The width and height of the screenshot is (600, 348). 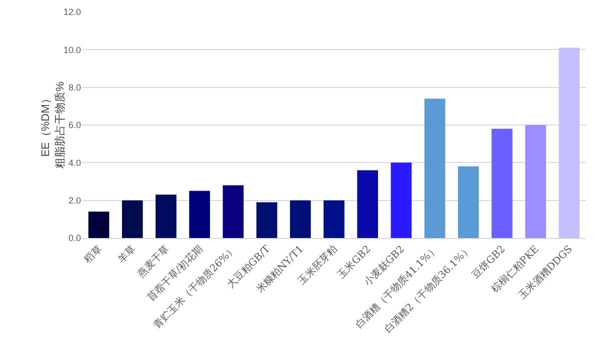 I want to click on y-tick-label: 8.0, so click(x=74, y=87).